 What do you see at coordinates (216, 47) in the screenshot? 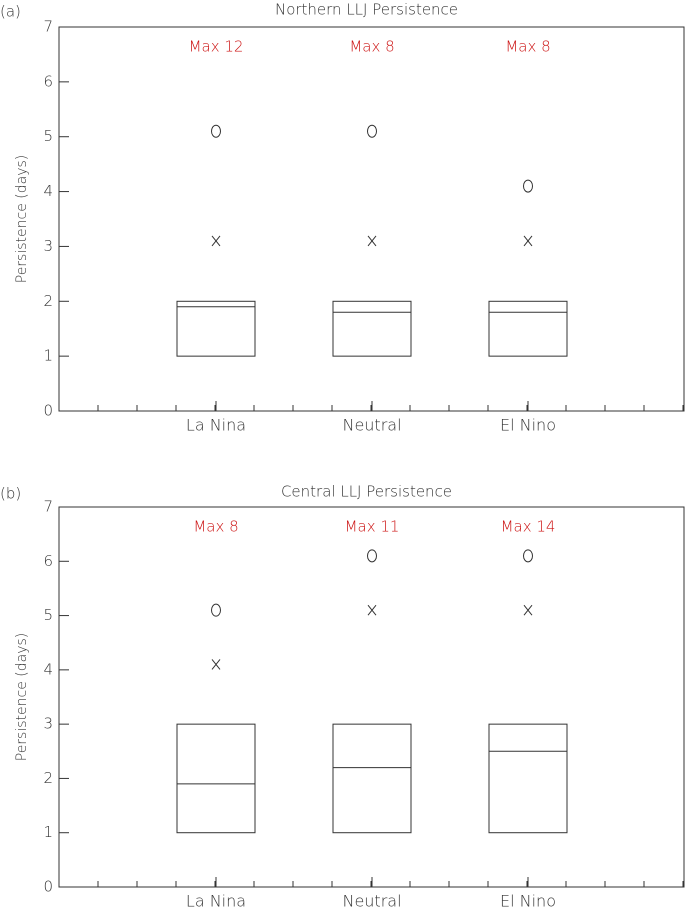
I see `max-label: Max 12` at bounding box center [216, 47].